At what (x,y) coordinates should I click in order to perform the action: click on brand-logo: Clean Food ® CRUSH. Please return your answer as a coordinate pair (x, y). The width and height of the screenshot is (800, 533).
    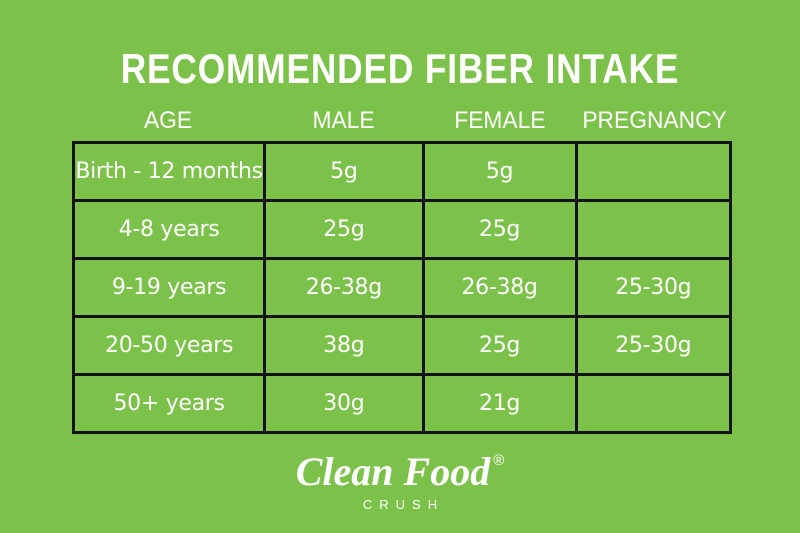
    Looking at the image, I should click on (400, 481).